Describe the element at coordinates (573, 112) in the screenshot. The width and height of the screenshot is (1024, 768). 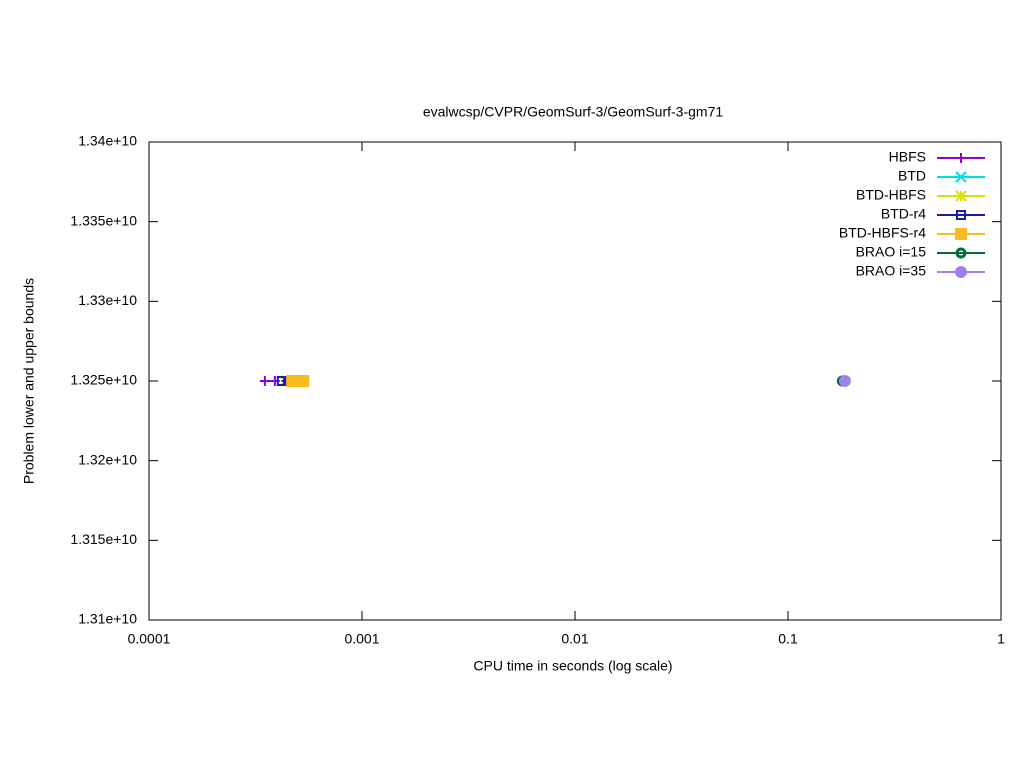
I see `chart-title: evalwcsp/CVPR/GeomSurf-3/GeomSurf-3-gm71` at that location.